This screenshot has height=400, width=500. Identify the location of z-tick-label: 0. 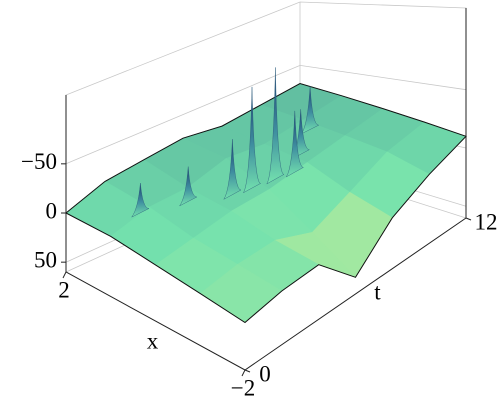
(52, 210).